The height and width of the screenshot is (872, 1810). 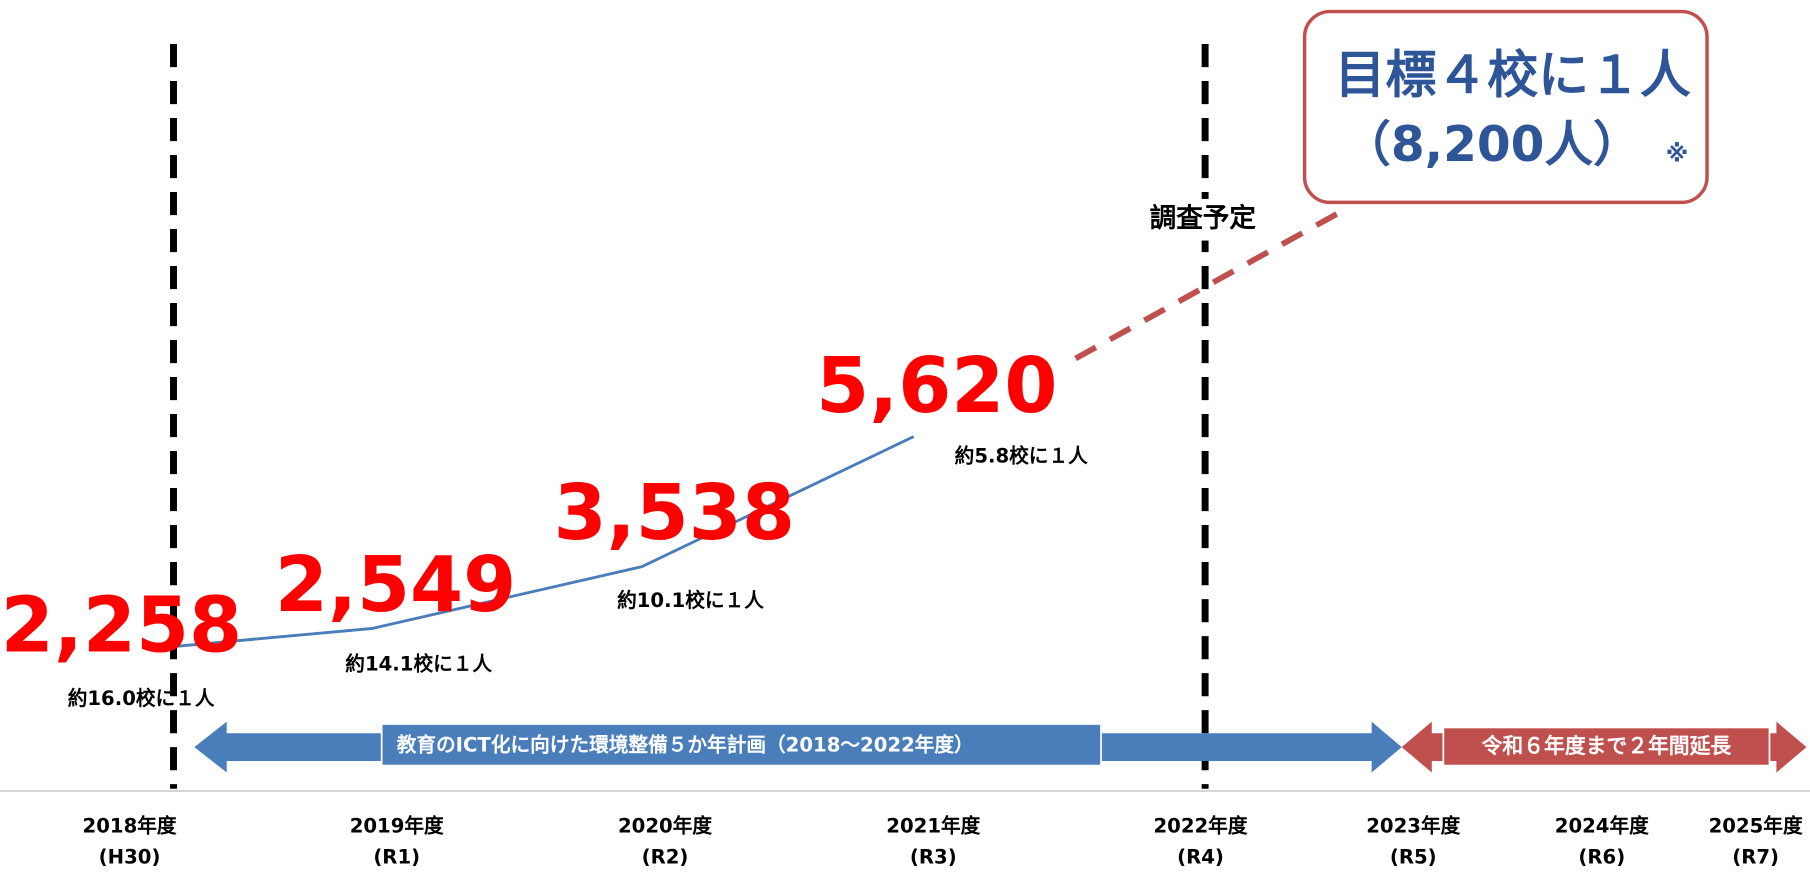 What do you see at coordinates (674, 512) in the screenshot?
I see `value-label: 3,538` at bounding box center [674, 512].